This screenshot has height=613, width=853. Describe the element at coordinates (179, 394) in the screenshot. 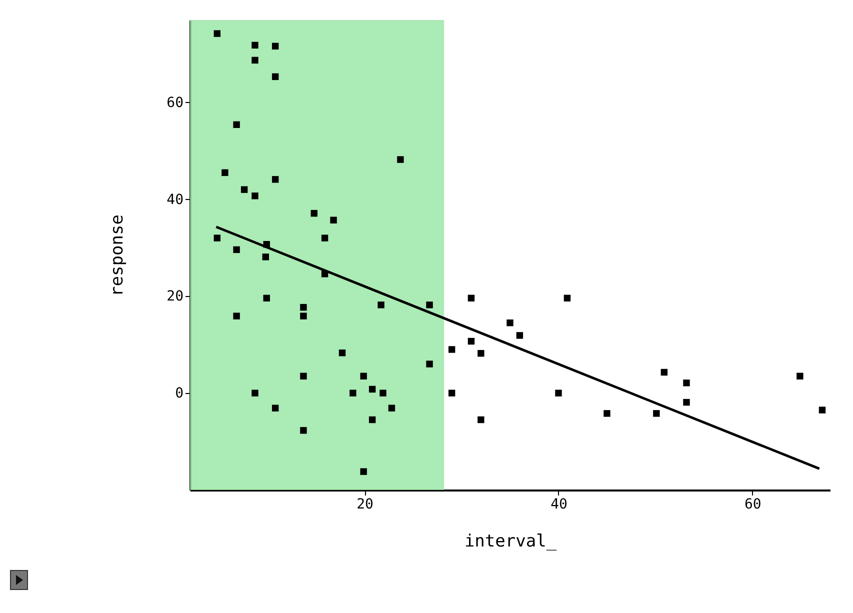

I see `y-tick-label: 0` at that location.